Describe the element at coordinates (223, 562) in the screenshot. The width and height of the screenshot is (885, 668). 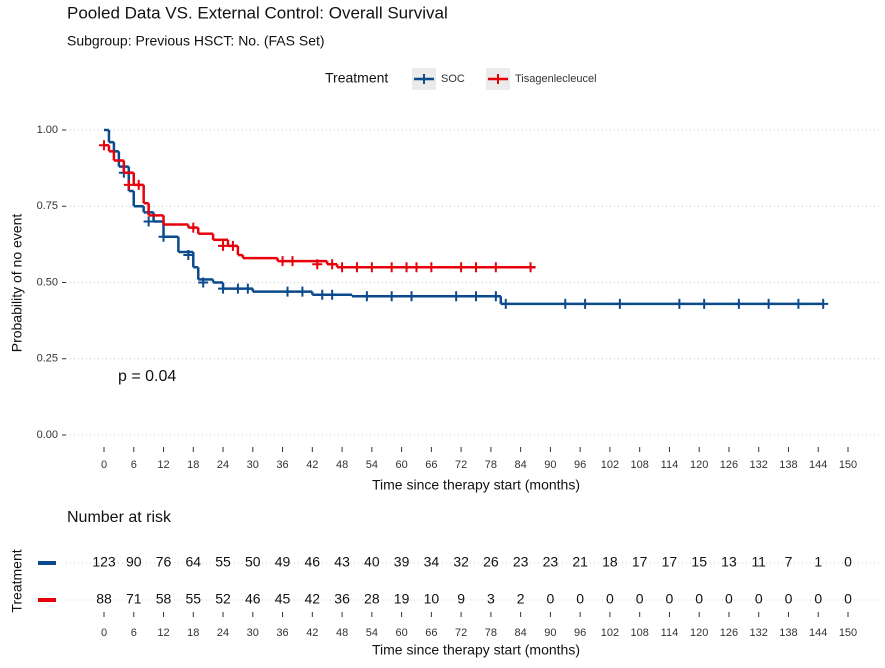
I see `risk-count: 55` at that location.